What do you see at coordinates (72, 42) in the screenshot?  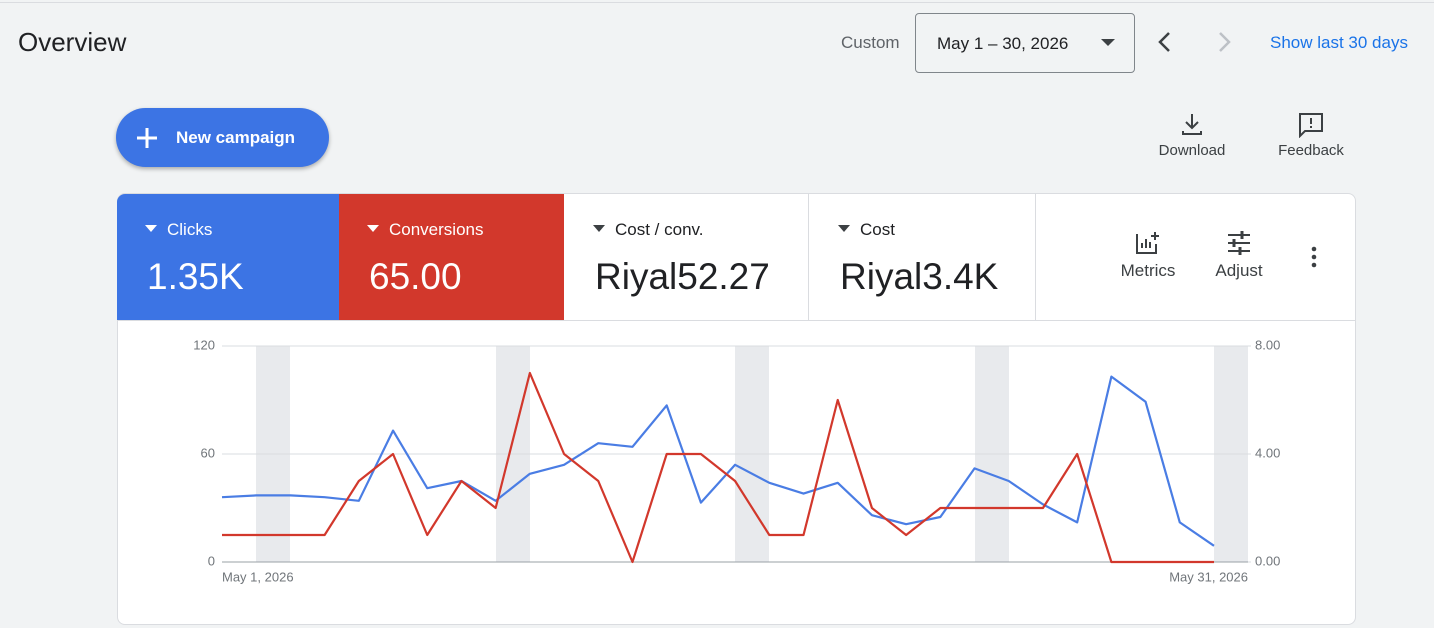 I see `page-title: Overview` at bounding box center [72, 42].